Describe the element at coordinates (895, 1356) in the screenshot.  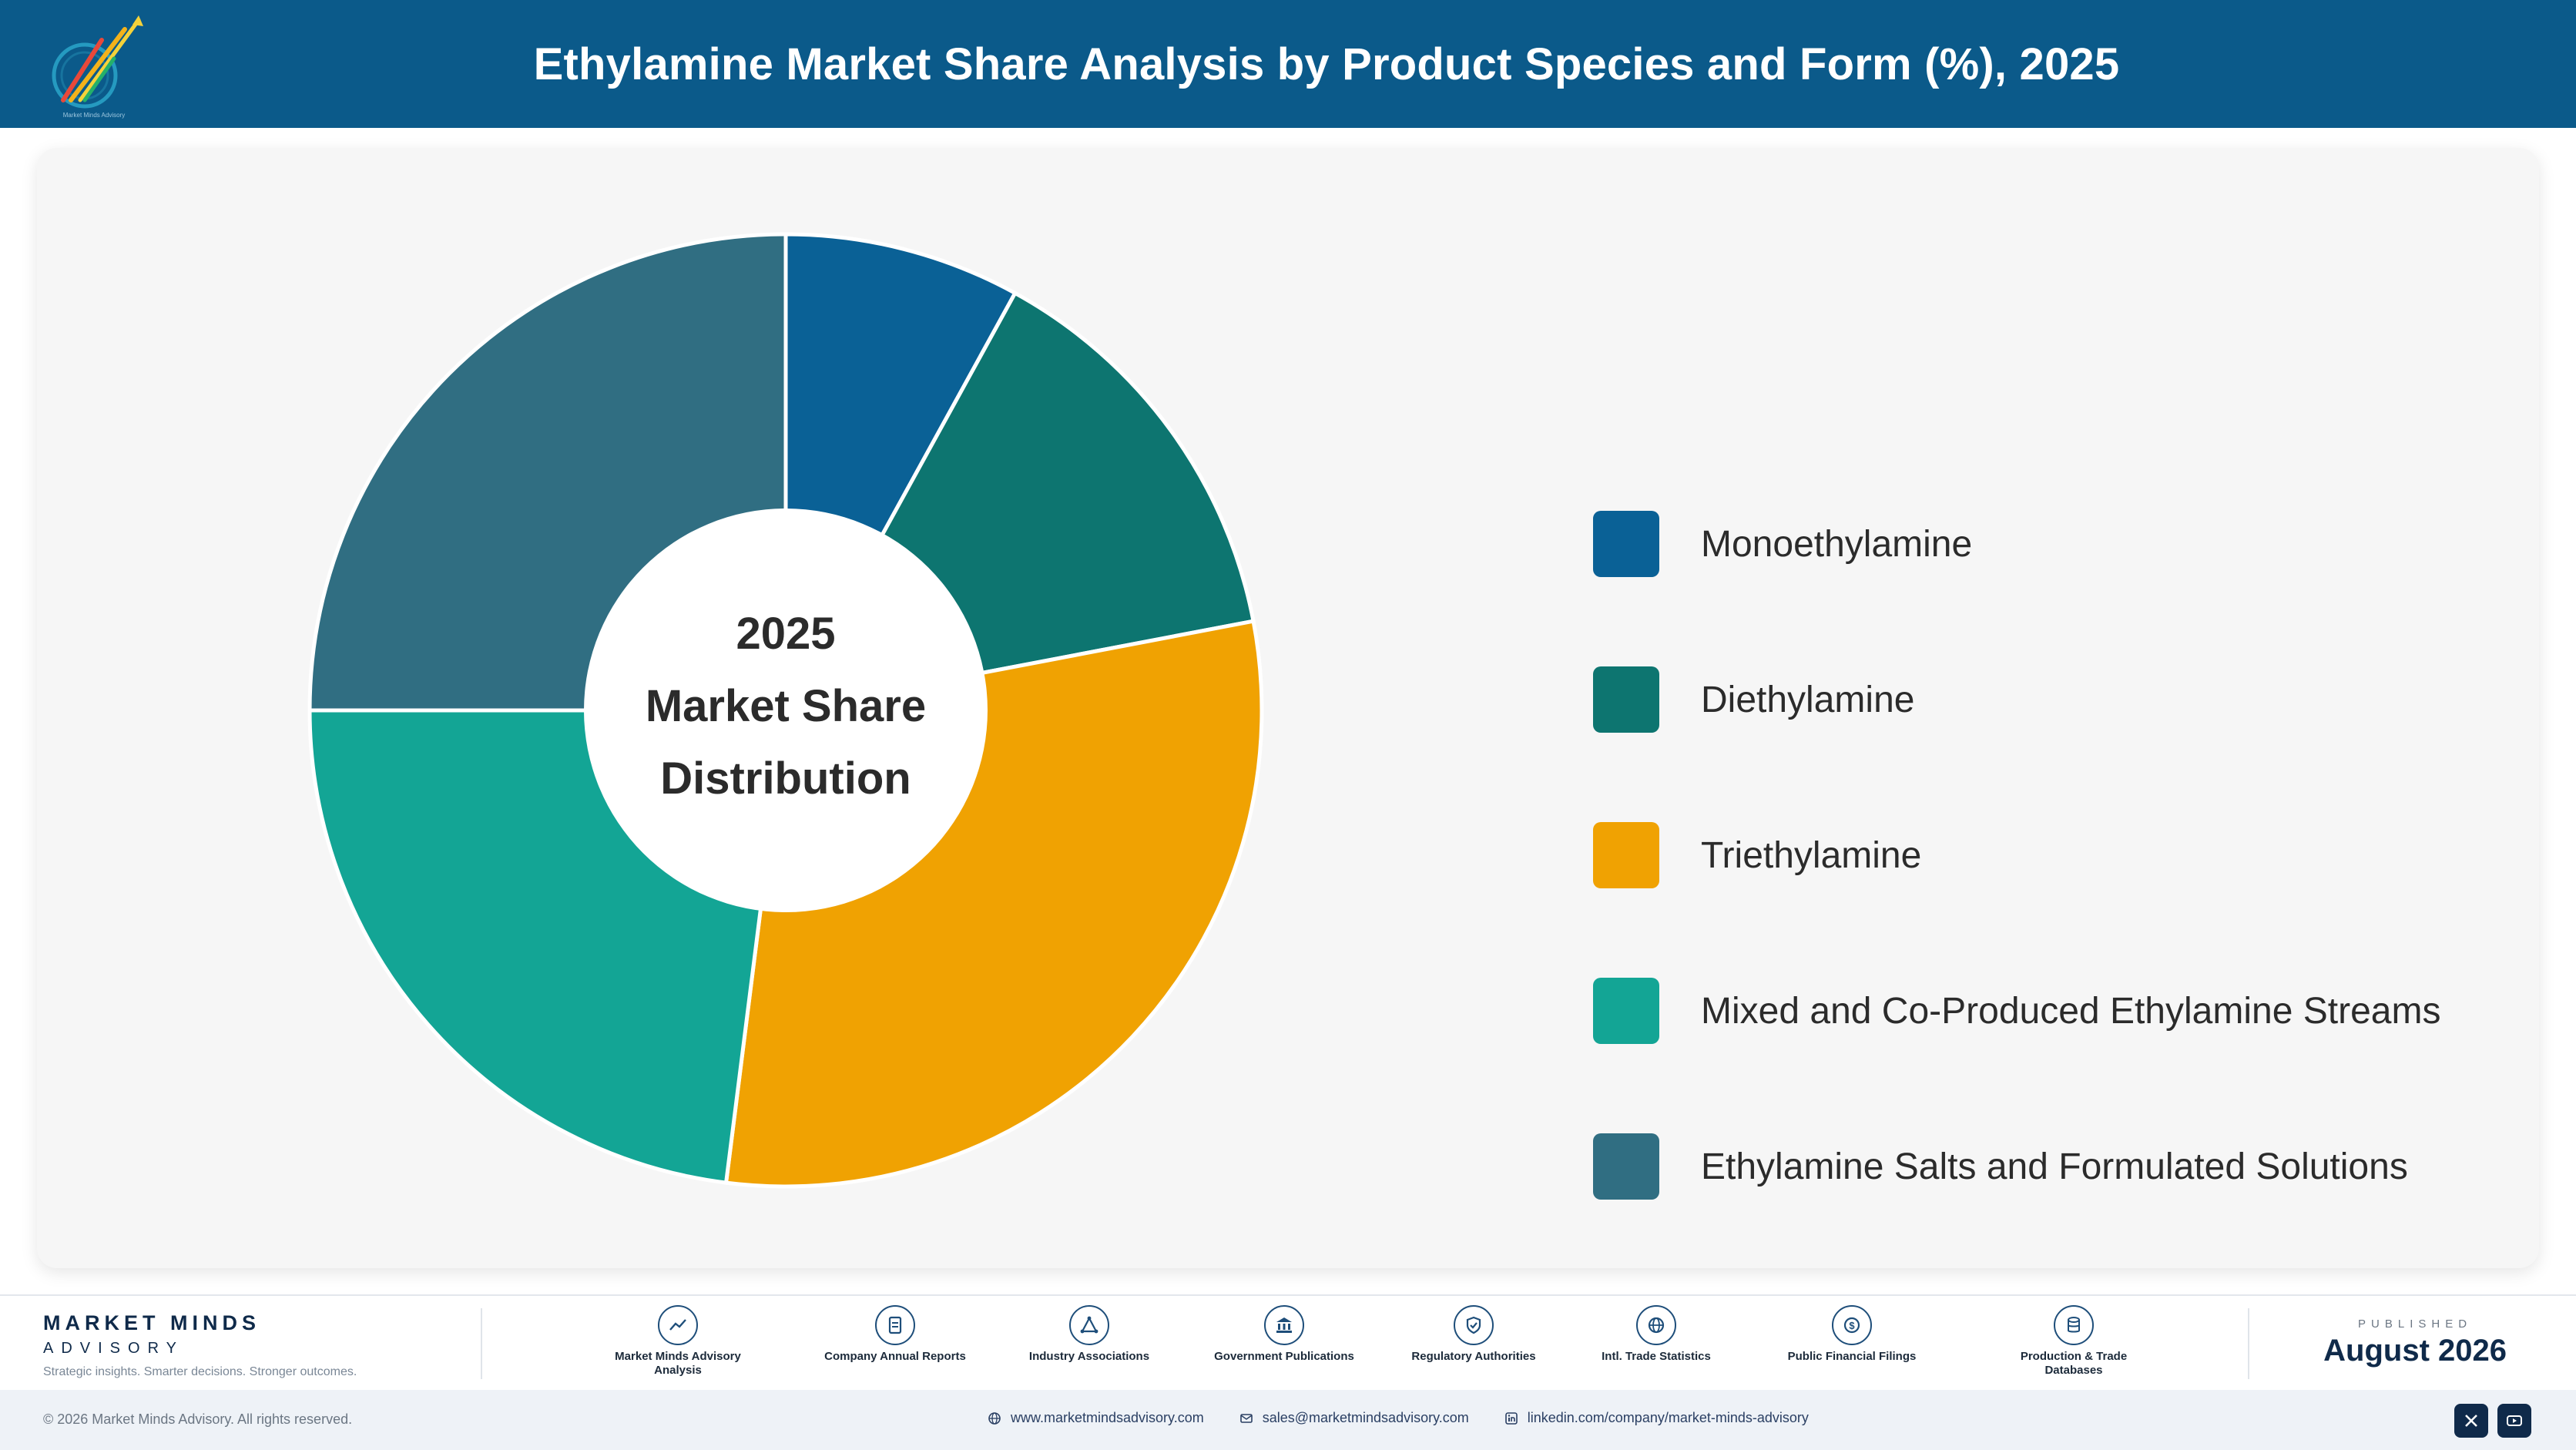
I see `source-label: Company Annual Reports` at that location.